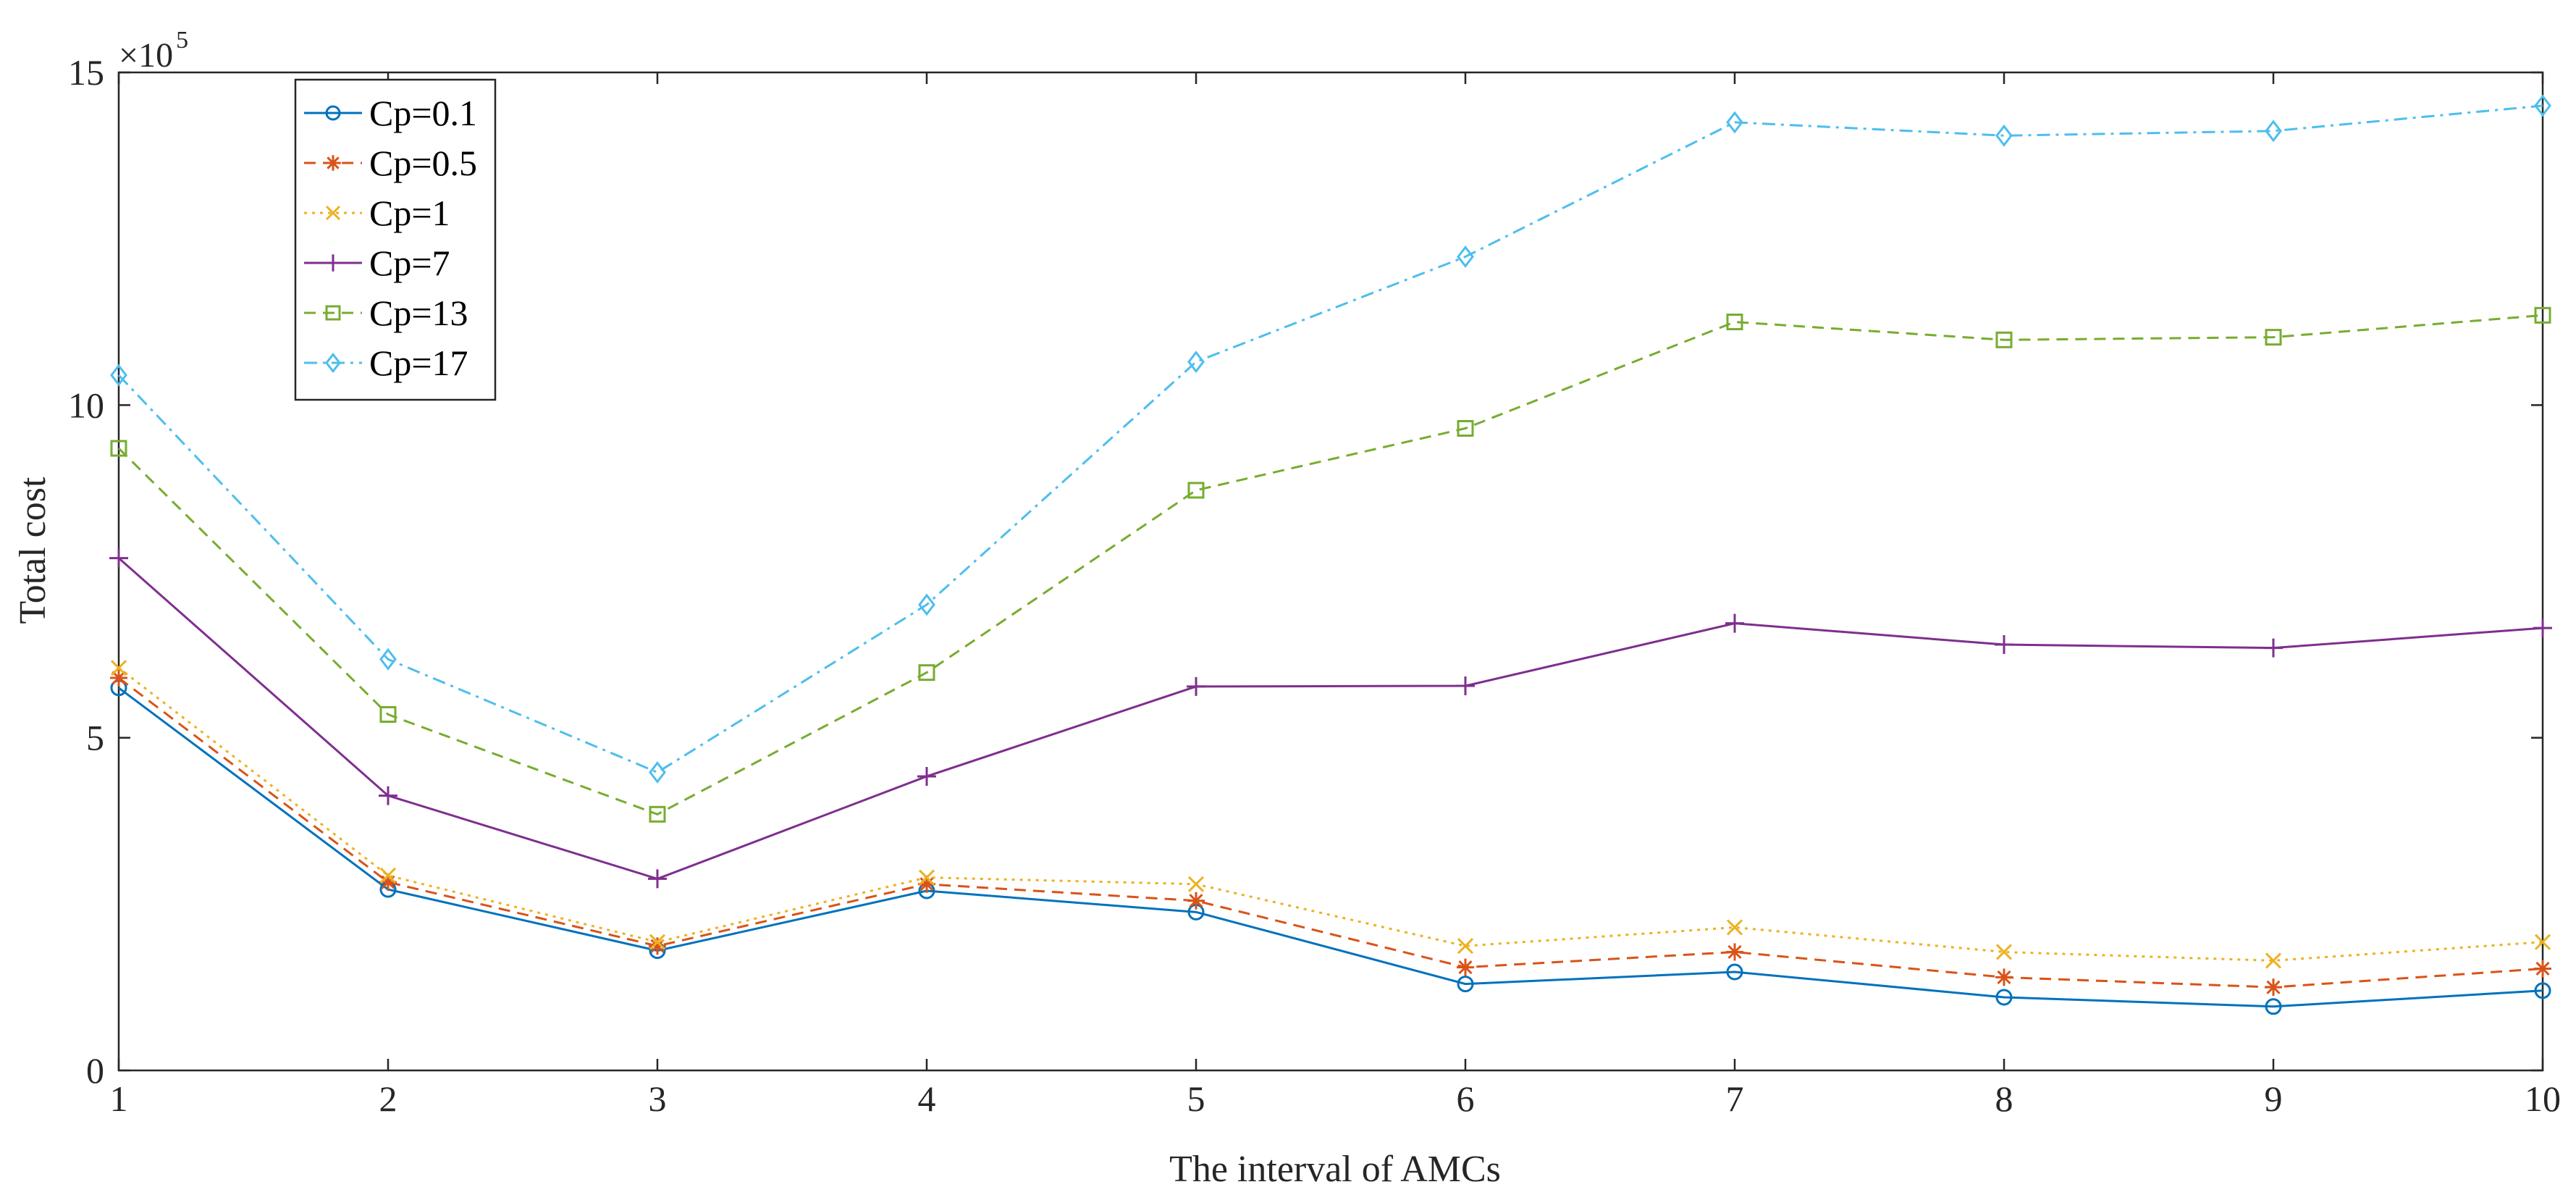 The height and width of the screenshot is (1195, 2576). What do you see at coordinates (86, 405) in the screenshot?
I see `y-tick-label: 10` at bounding box center [86, 405].